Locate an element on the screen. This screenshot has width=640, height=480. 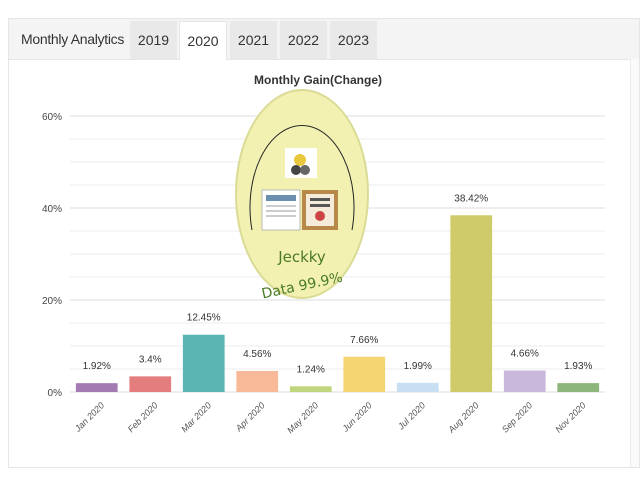
tab-2022: 2022 is located at coordinates (303, 40).